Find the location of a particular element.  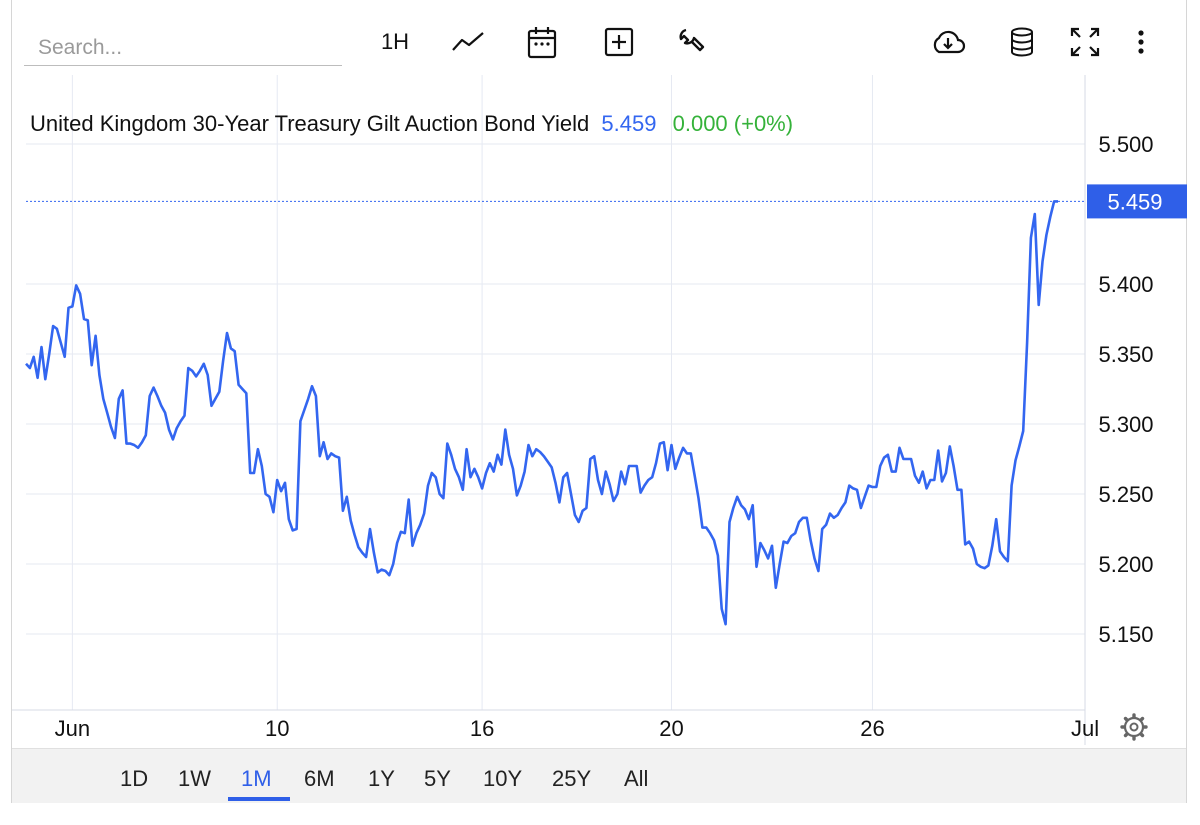

range-1d-button: 1D is located at coordinates (134, 778).